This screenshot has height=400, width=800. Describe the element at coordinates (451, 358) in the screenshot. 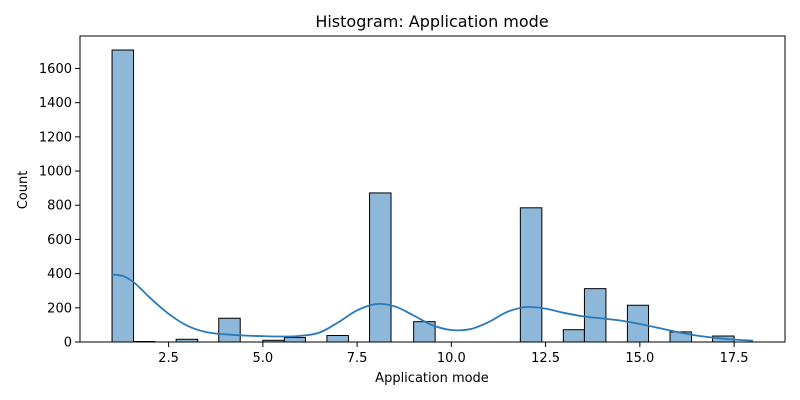

I see `x-tick-label: 10.0` at that location.